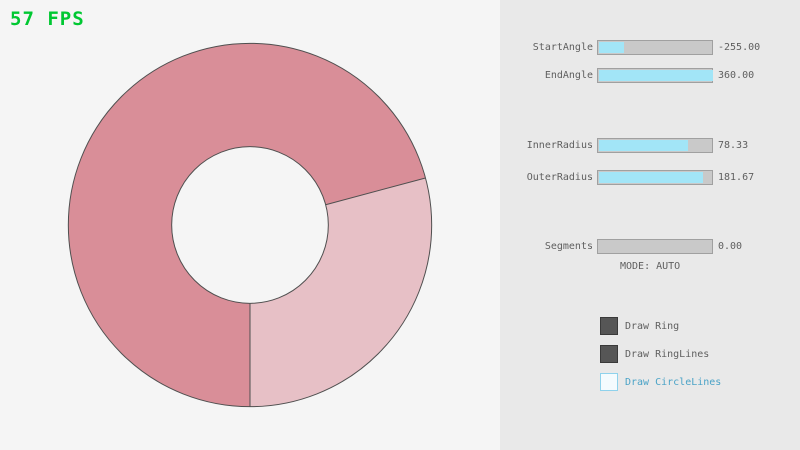 The image size is (800, 450). I want to click on outerradius-slider, so click(655, 177).